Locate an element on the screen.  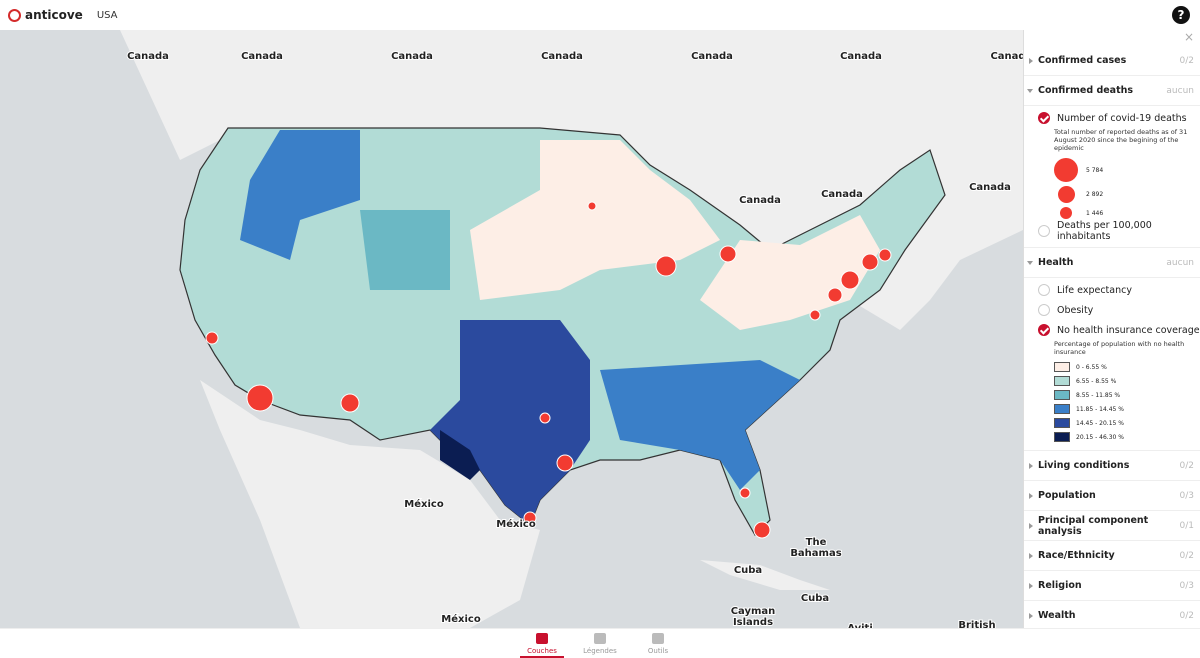
layer-group: Confirmed cases 0/2 is located at coordinates (1112, 61).